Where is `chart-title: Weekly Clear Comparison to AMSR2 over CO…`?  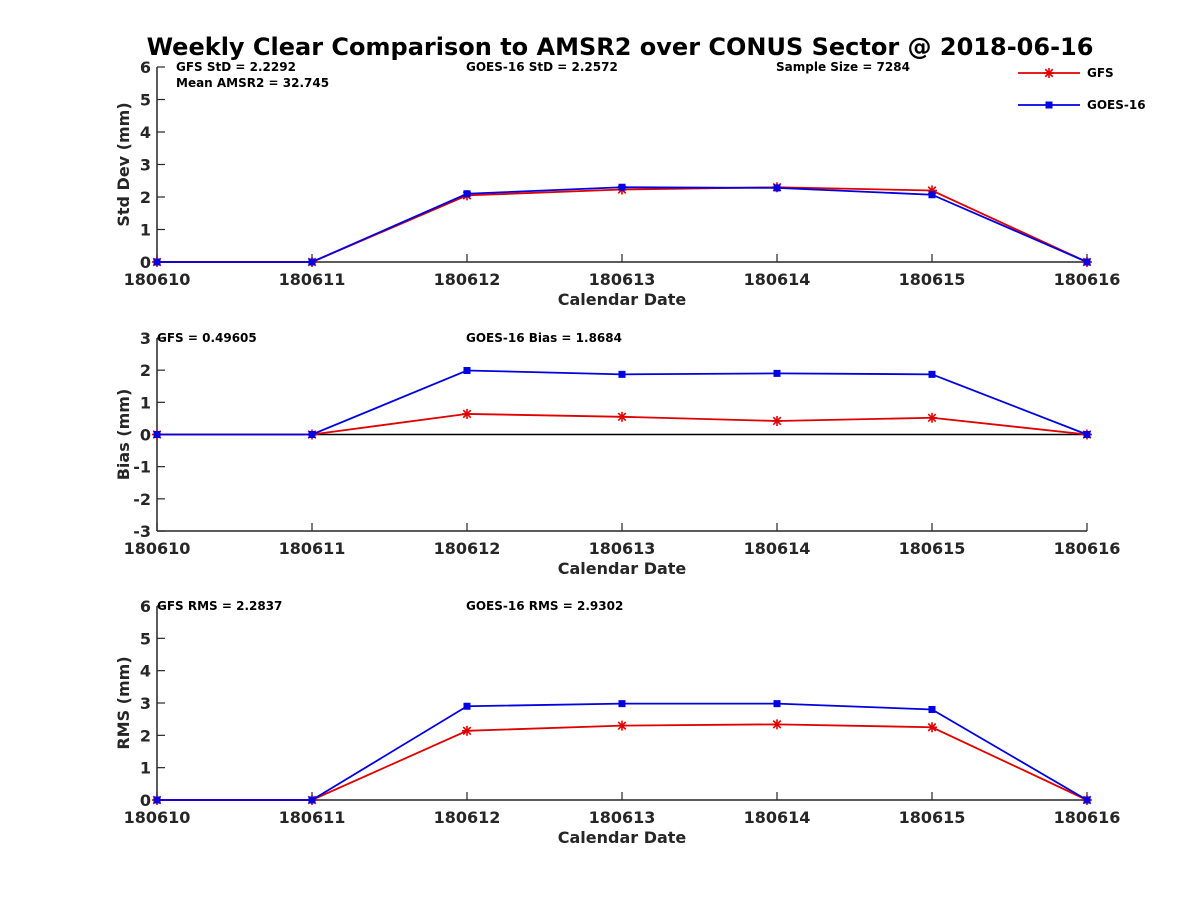
chart-title: Weekly Clear Comparison to AMSR2 over CO… is located at coordinates (620, 47).